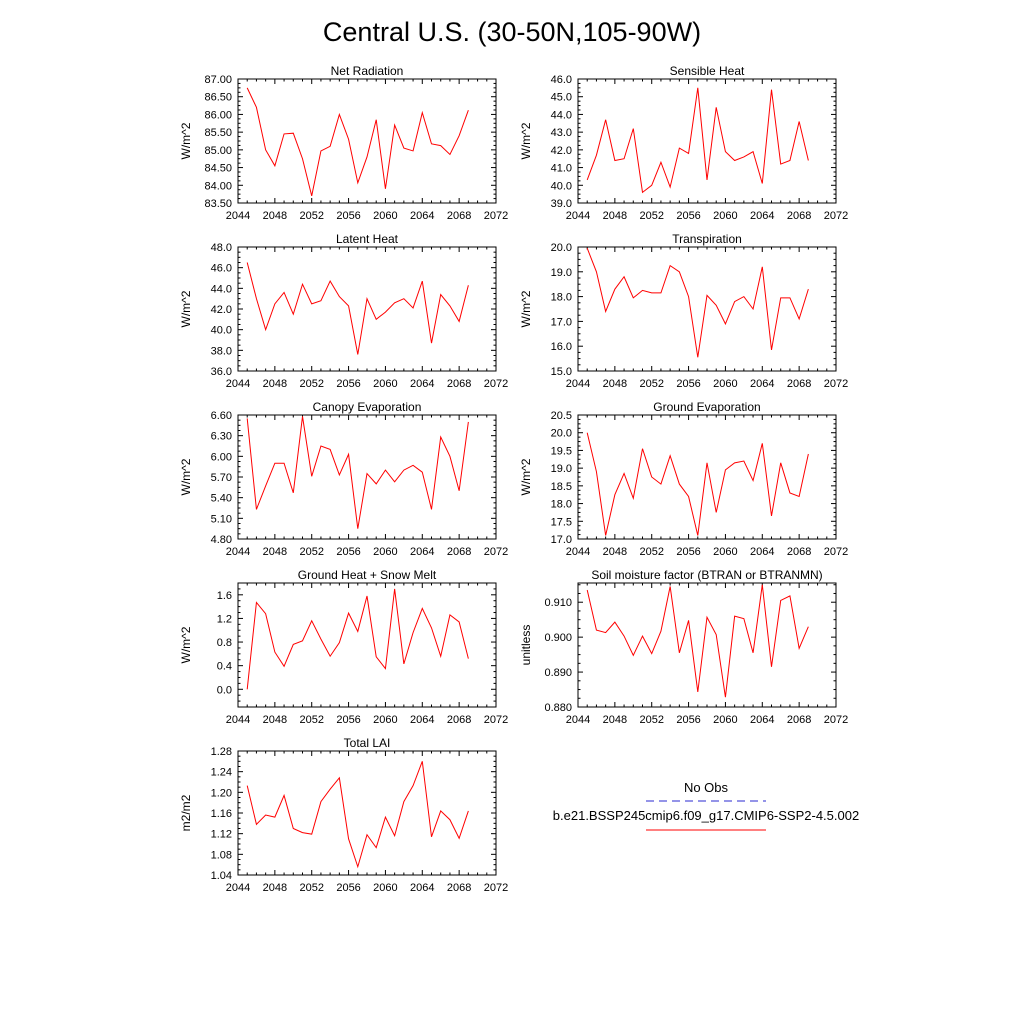 The height and width of the screenshot is (1024, 1024). I want to click on y-tick-label: 45.0, so click(561, 98).